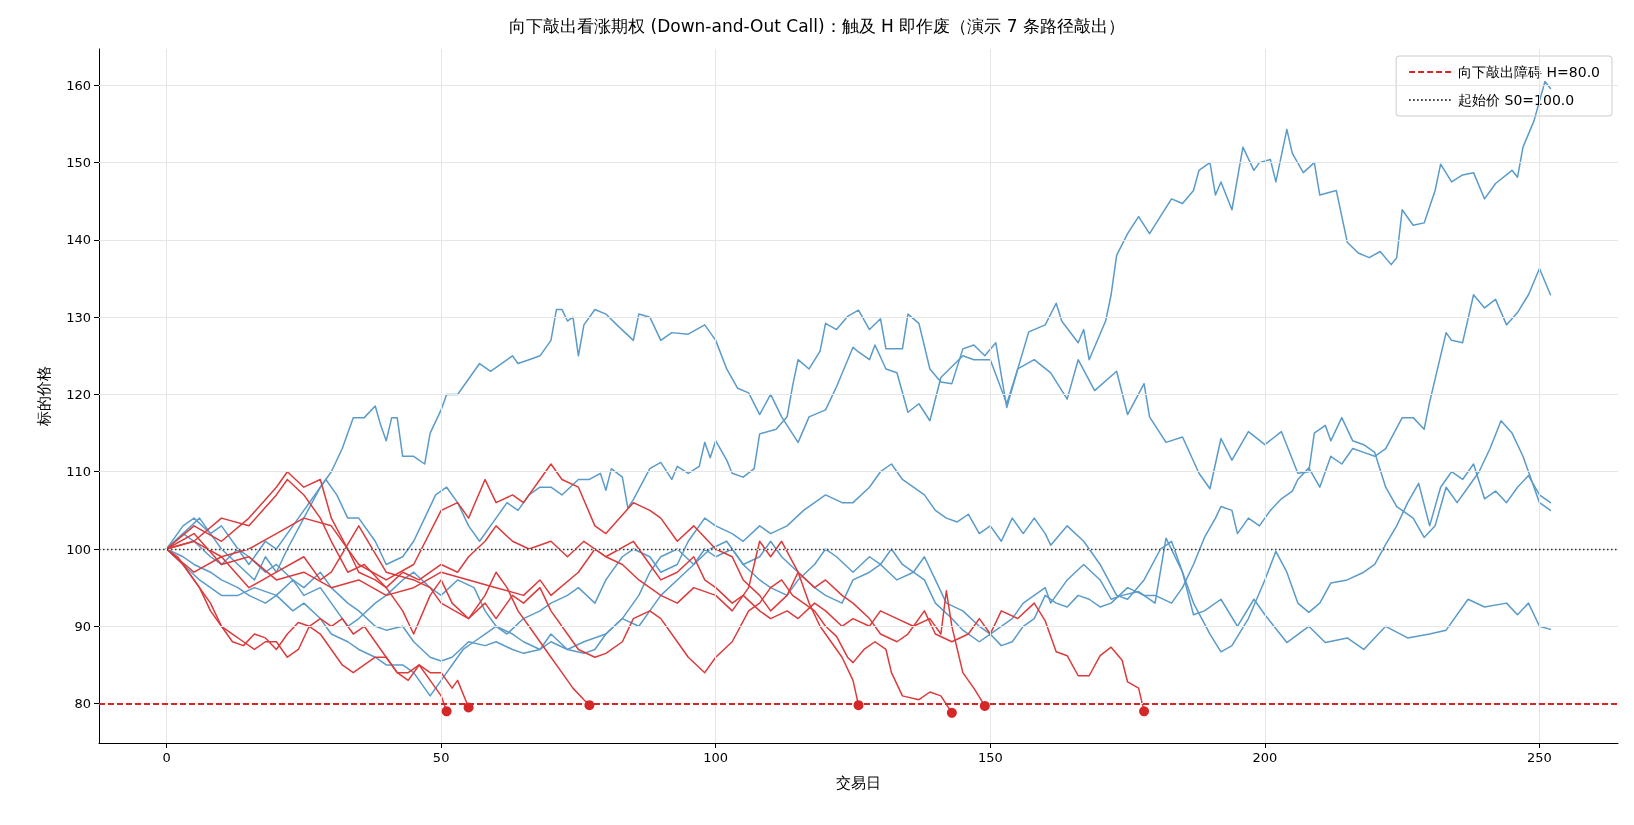 The width and height of the screenshot is (1634, 825). What do you see at coordinates (78, 317) in the screenshot?
I see `y-tick-label: 130` at bounding box center [78, 317].